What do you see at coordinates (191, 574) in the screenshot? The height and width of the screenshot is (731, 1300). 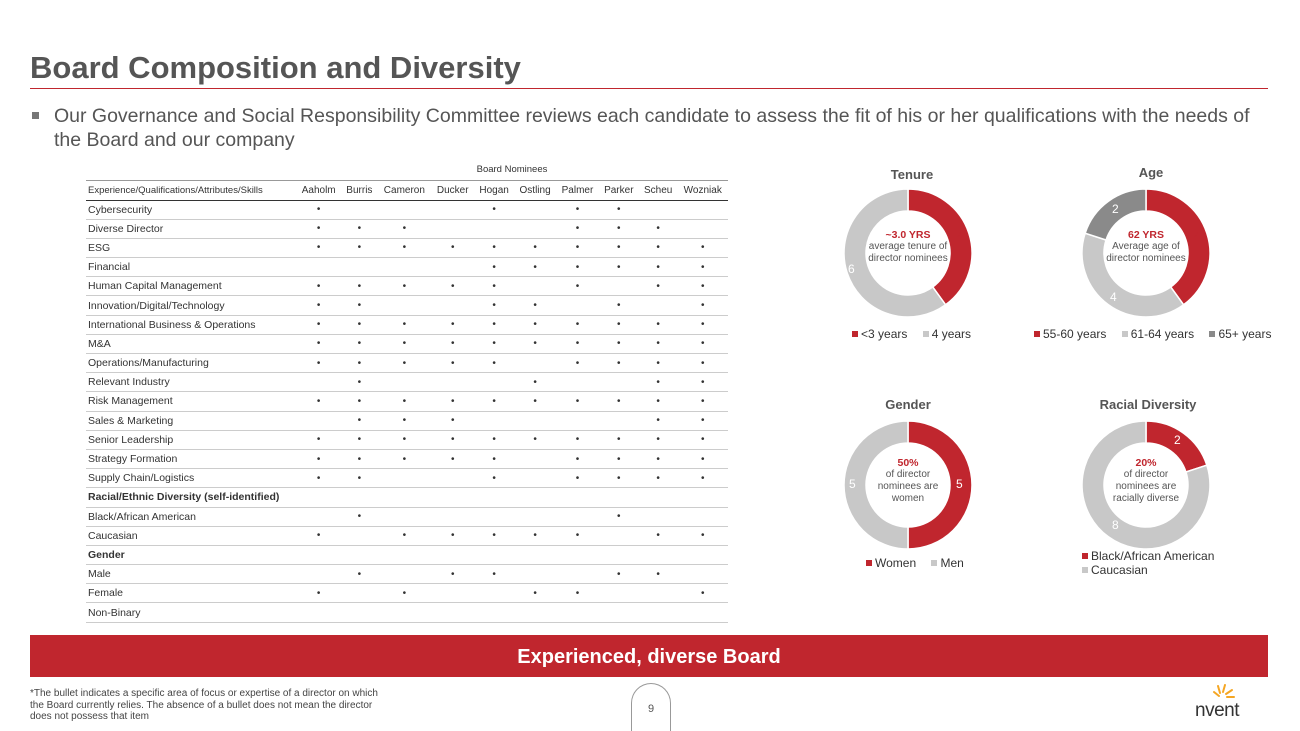 I see `skill-label: Male` at bounding box center [191, 574].